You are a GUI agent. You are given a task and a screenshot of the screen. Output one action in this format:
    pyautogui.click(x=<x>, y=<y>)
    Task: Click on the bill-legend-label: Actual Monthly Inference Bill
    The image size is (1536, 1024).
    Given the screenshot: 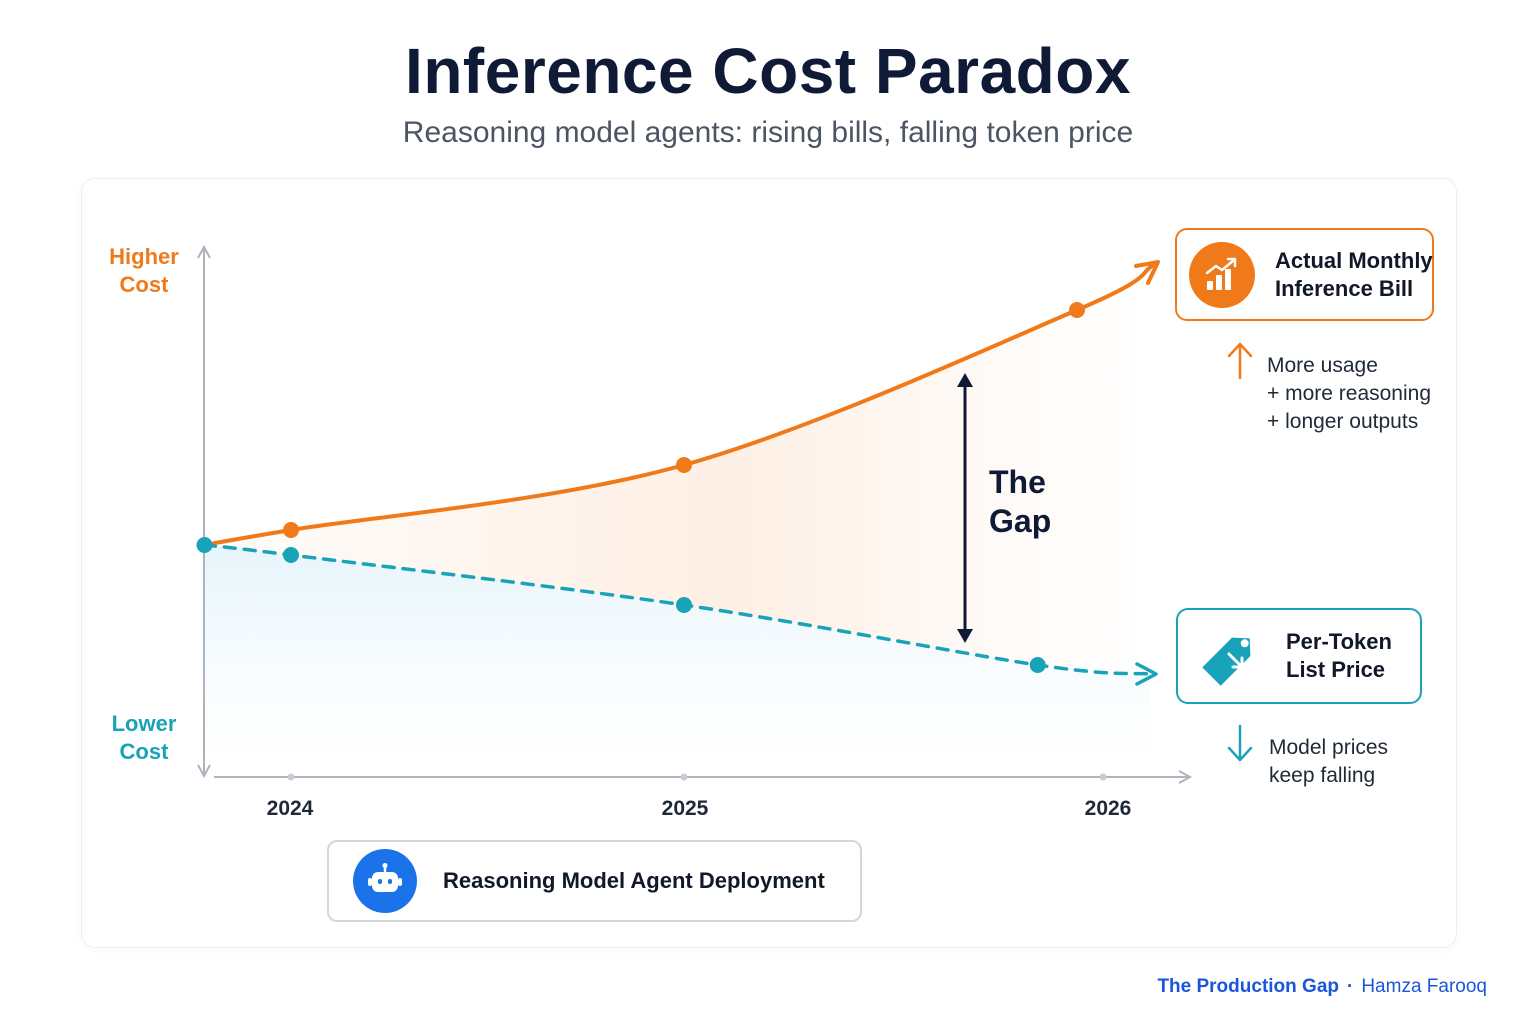 What is the action you would take?
    pyautogui.click(x=1355, y=275)
    